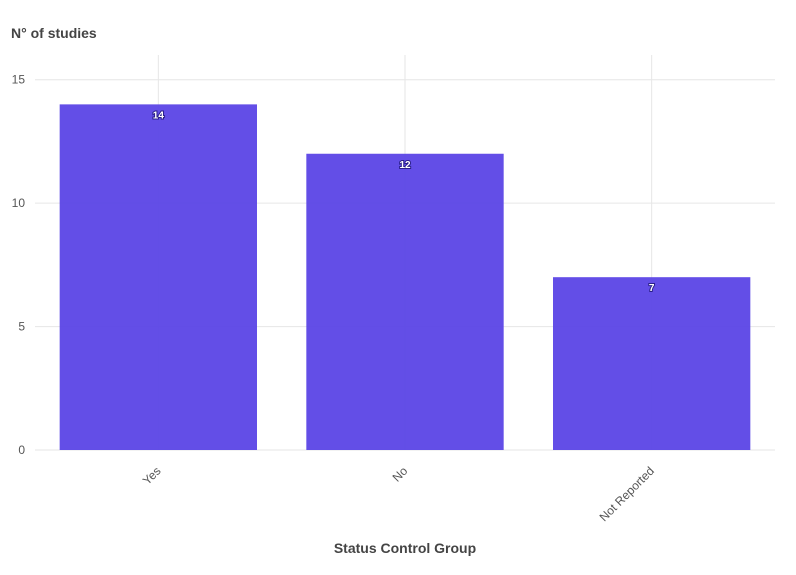 The height and width of the screenshot is (575, 796). What do you see at coordinates (152, 476) in the screenshot?
I see `x-tick-label: Yes` at bounding box center [152, 476].